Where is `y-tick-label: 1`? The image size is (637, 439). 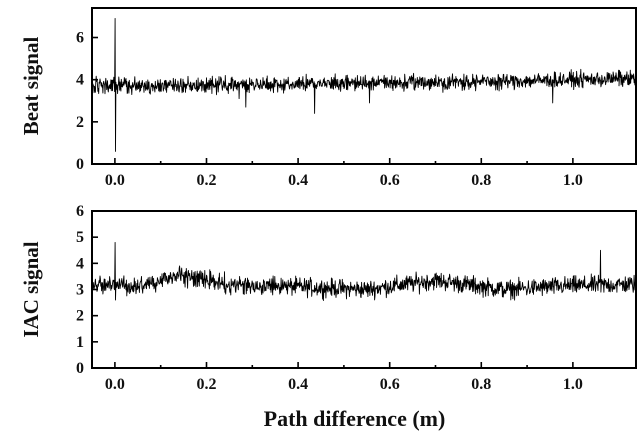
y-tick-label: 1 is located at coordinates (80, 342).